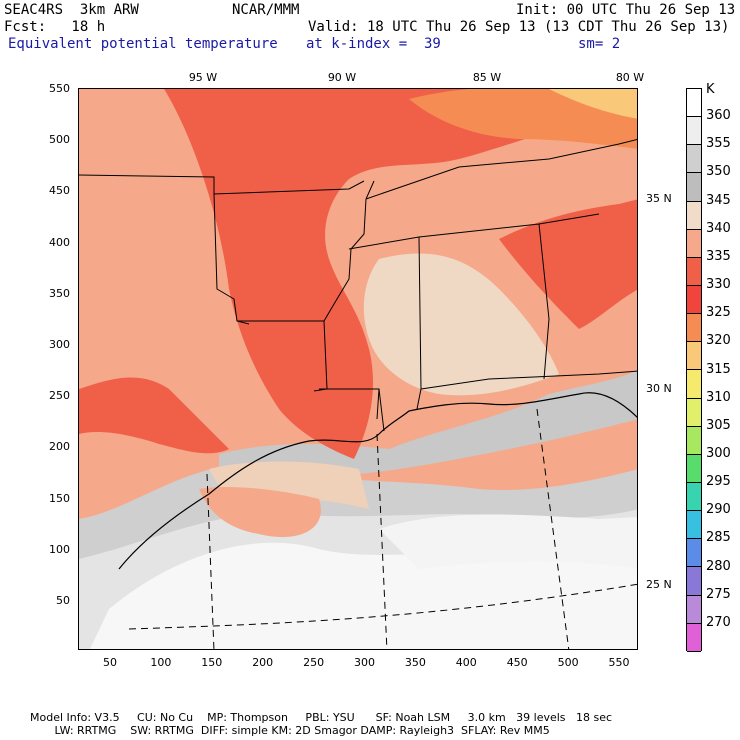 The height and width of the screenshot is (740, 740). Describe the element at coordinates (718, 116) in the screenshot. I see `colorbar-level-label: 360` at that location.